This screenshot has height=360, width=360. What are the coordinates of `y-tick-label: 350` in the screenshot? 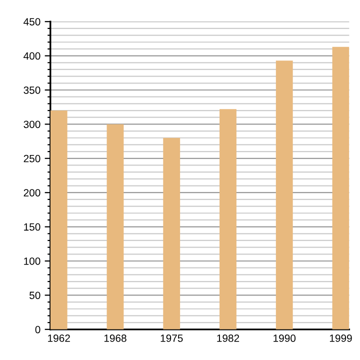 It's located at (32, 90).